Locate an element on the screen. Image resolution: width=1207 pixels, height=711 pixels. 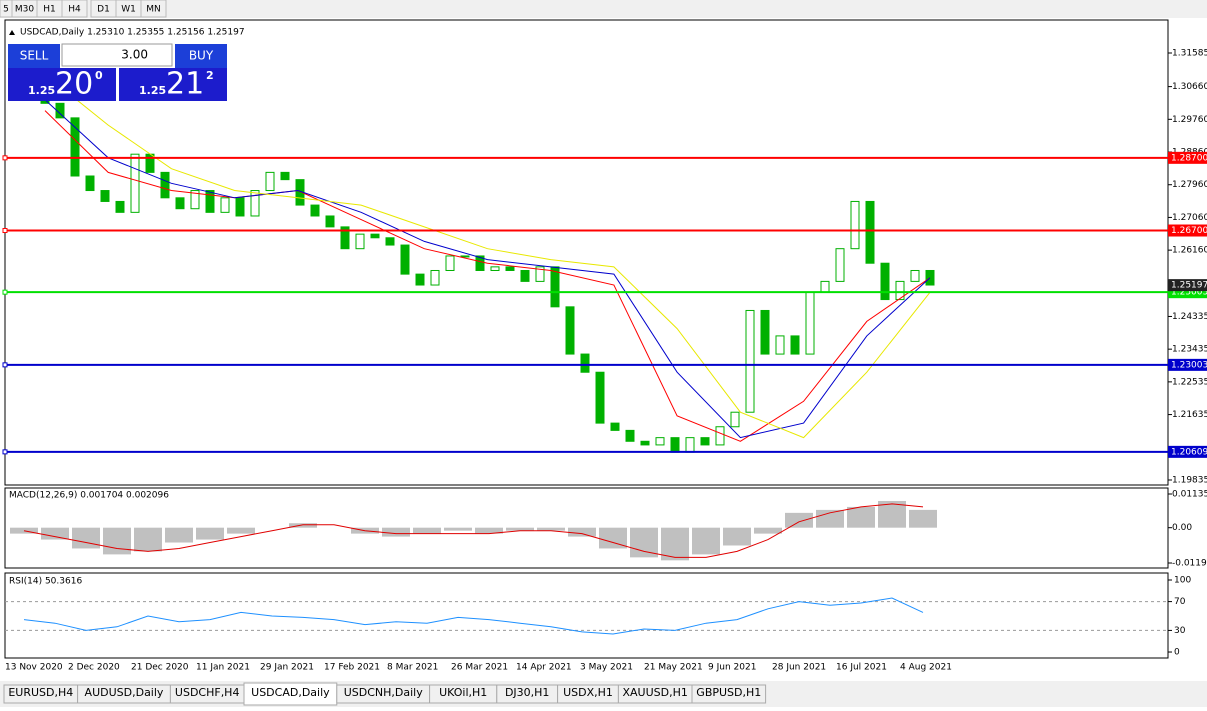
x-tick-label: 26 Mar 2021 is located at coordinates (479, 668).